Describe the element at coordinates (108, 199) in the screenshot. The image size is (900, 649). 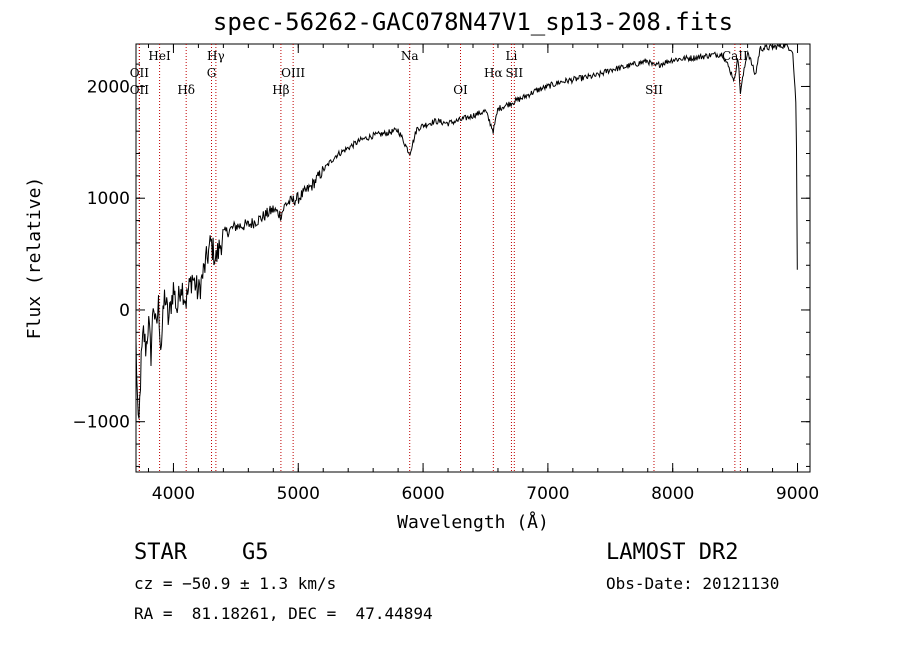
I see `y-tick-label: 1000` at that location.